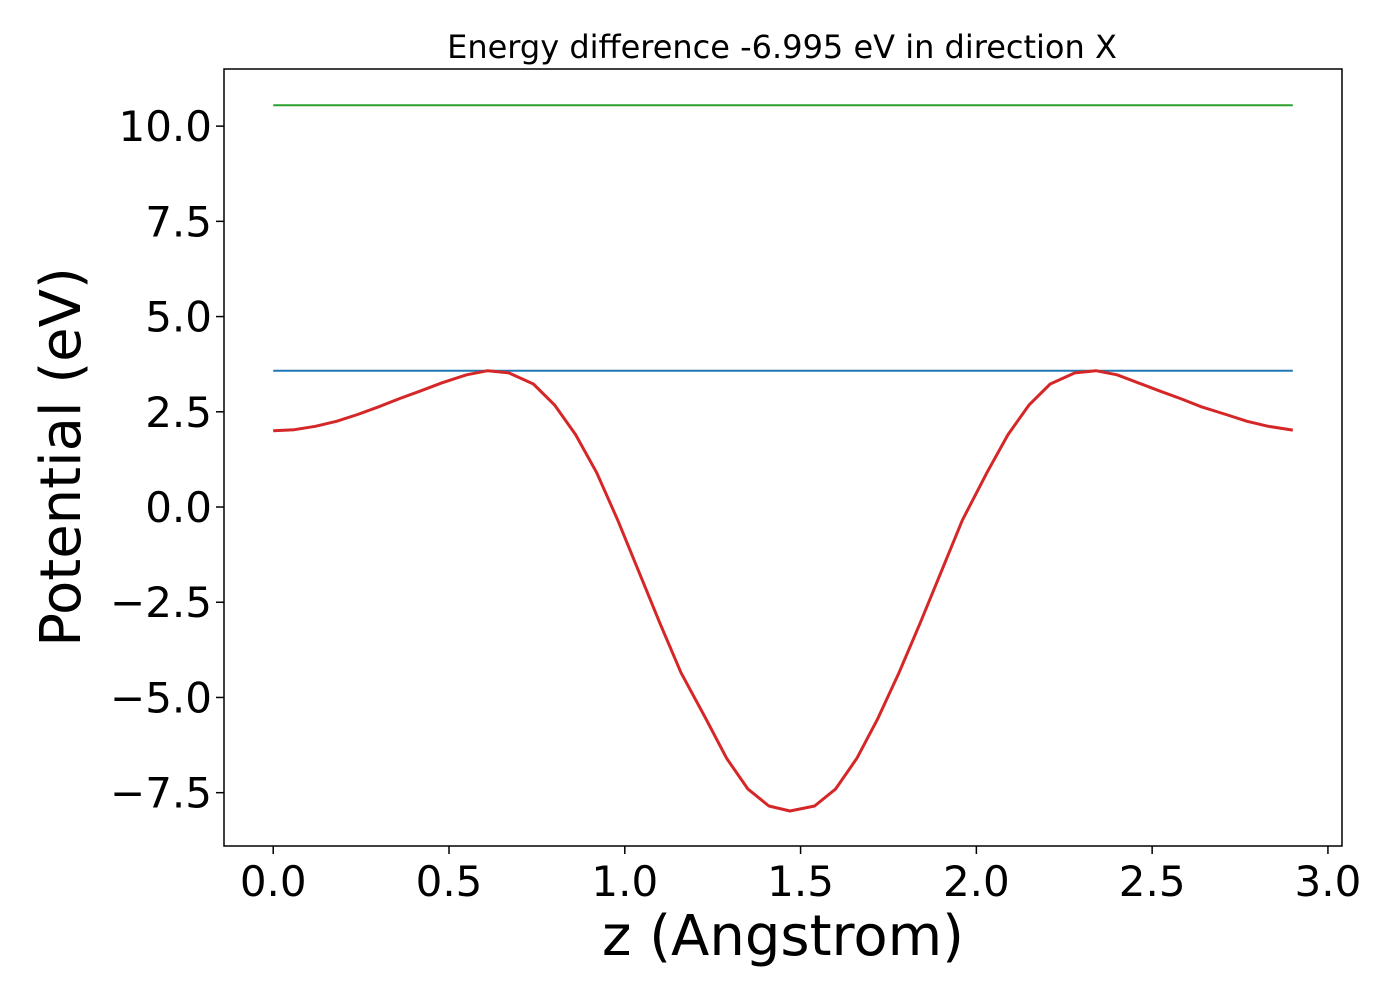 The width and height of the screenshot is (1400, 1000). What do you see at coordinates (61, 457) in the screenshot?
I see `y-axis-label: Potential (eV)` at bounding box center [61, 457].